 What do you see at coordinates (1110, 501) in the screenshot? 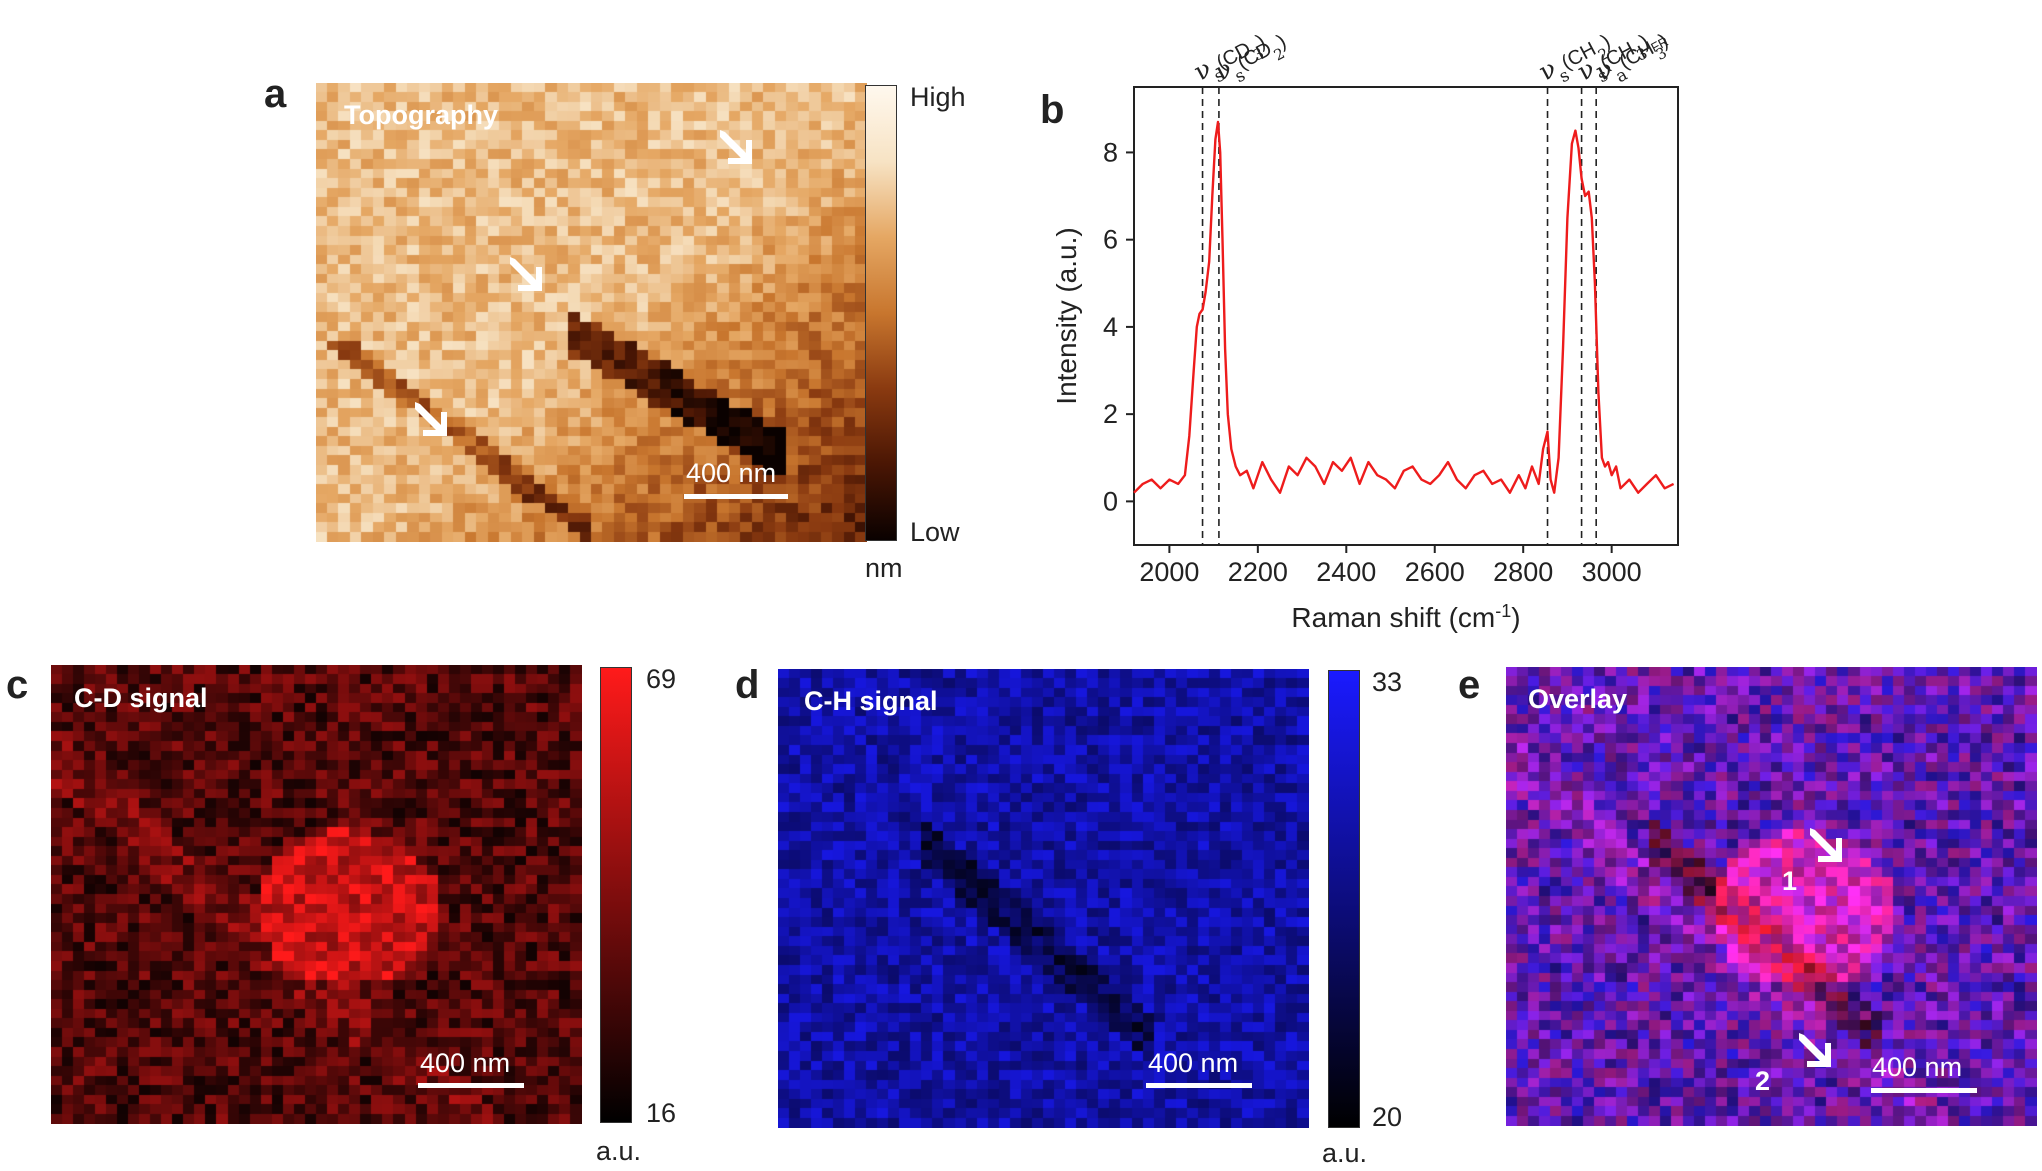
I see `y-tick-label: 0` at bounding box center [1110, 501].